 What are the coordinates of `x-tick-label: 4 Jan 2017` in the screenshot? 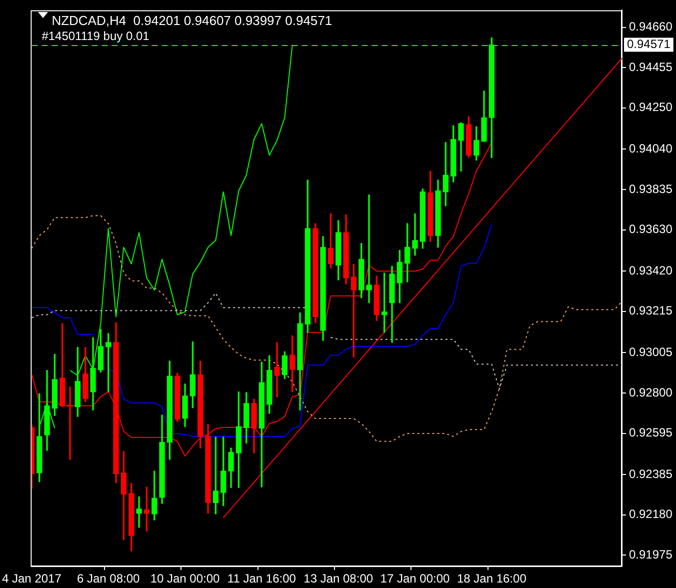 It's located at (32, 579).